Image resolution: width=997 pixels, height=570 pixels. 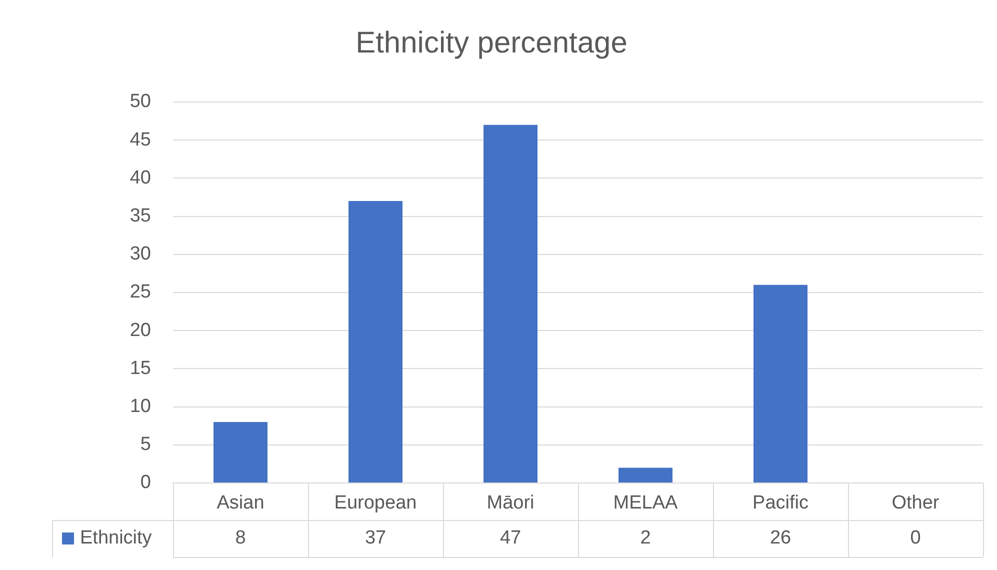 I want to click on data-label: 47, so click(x=511, y=538).